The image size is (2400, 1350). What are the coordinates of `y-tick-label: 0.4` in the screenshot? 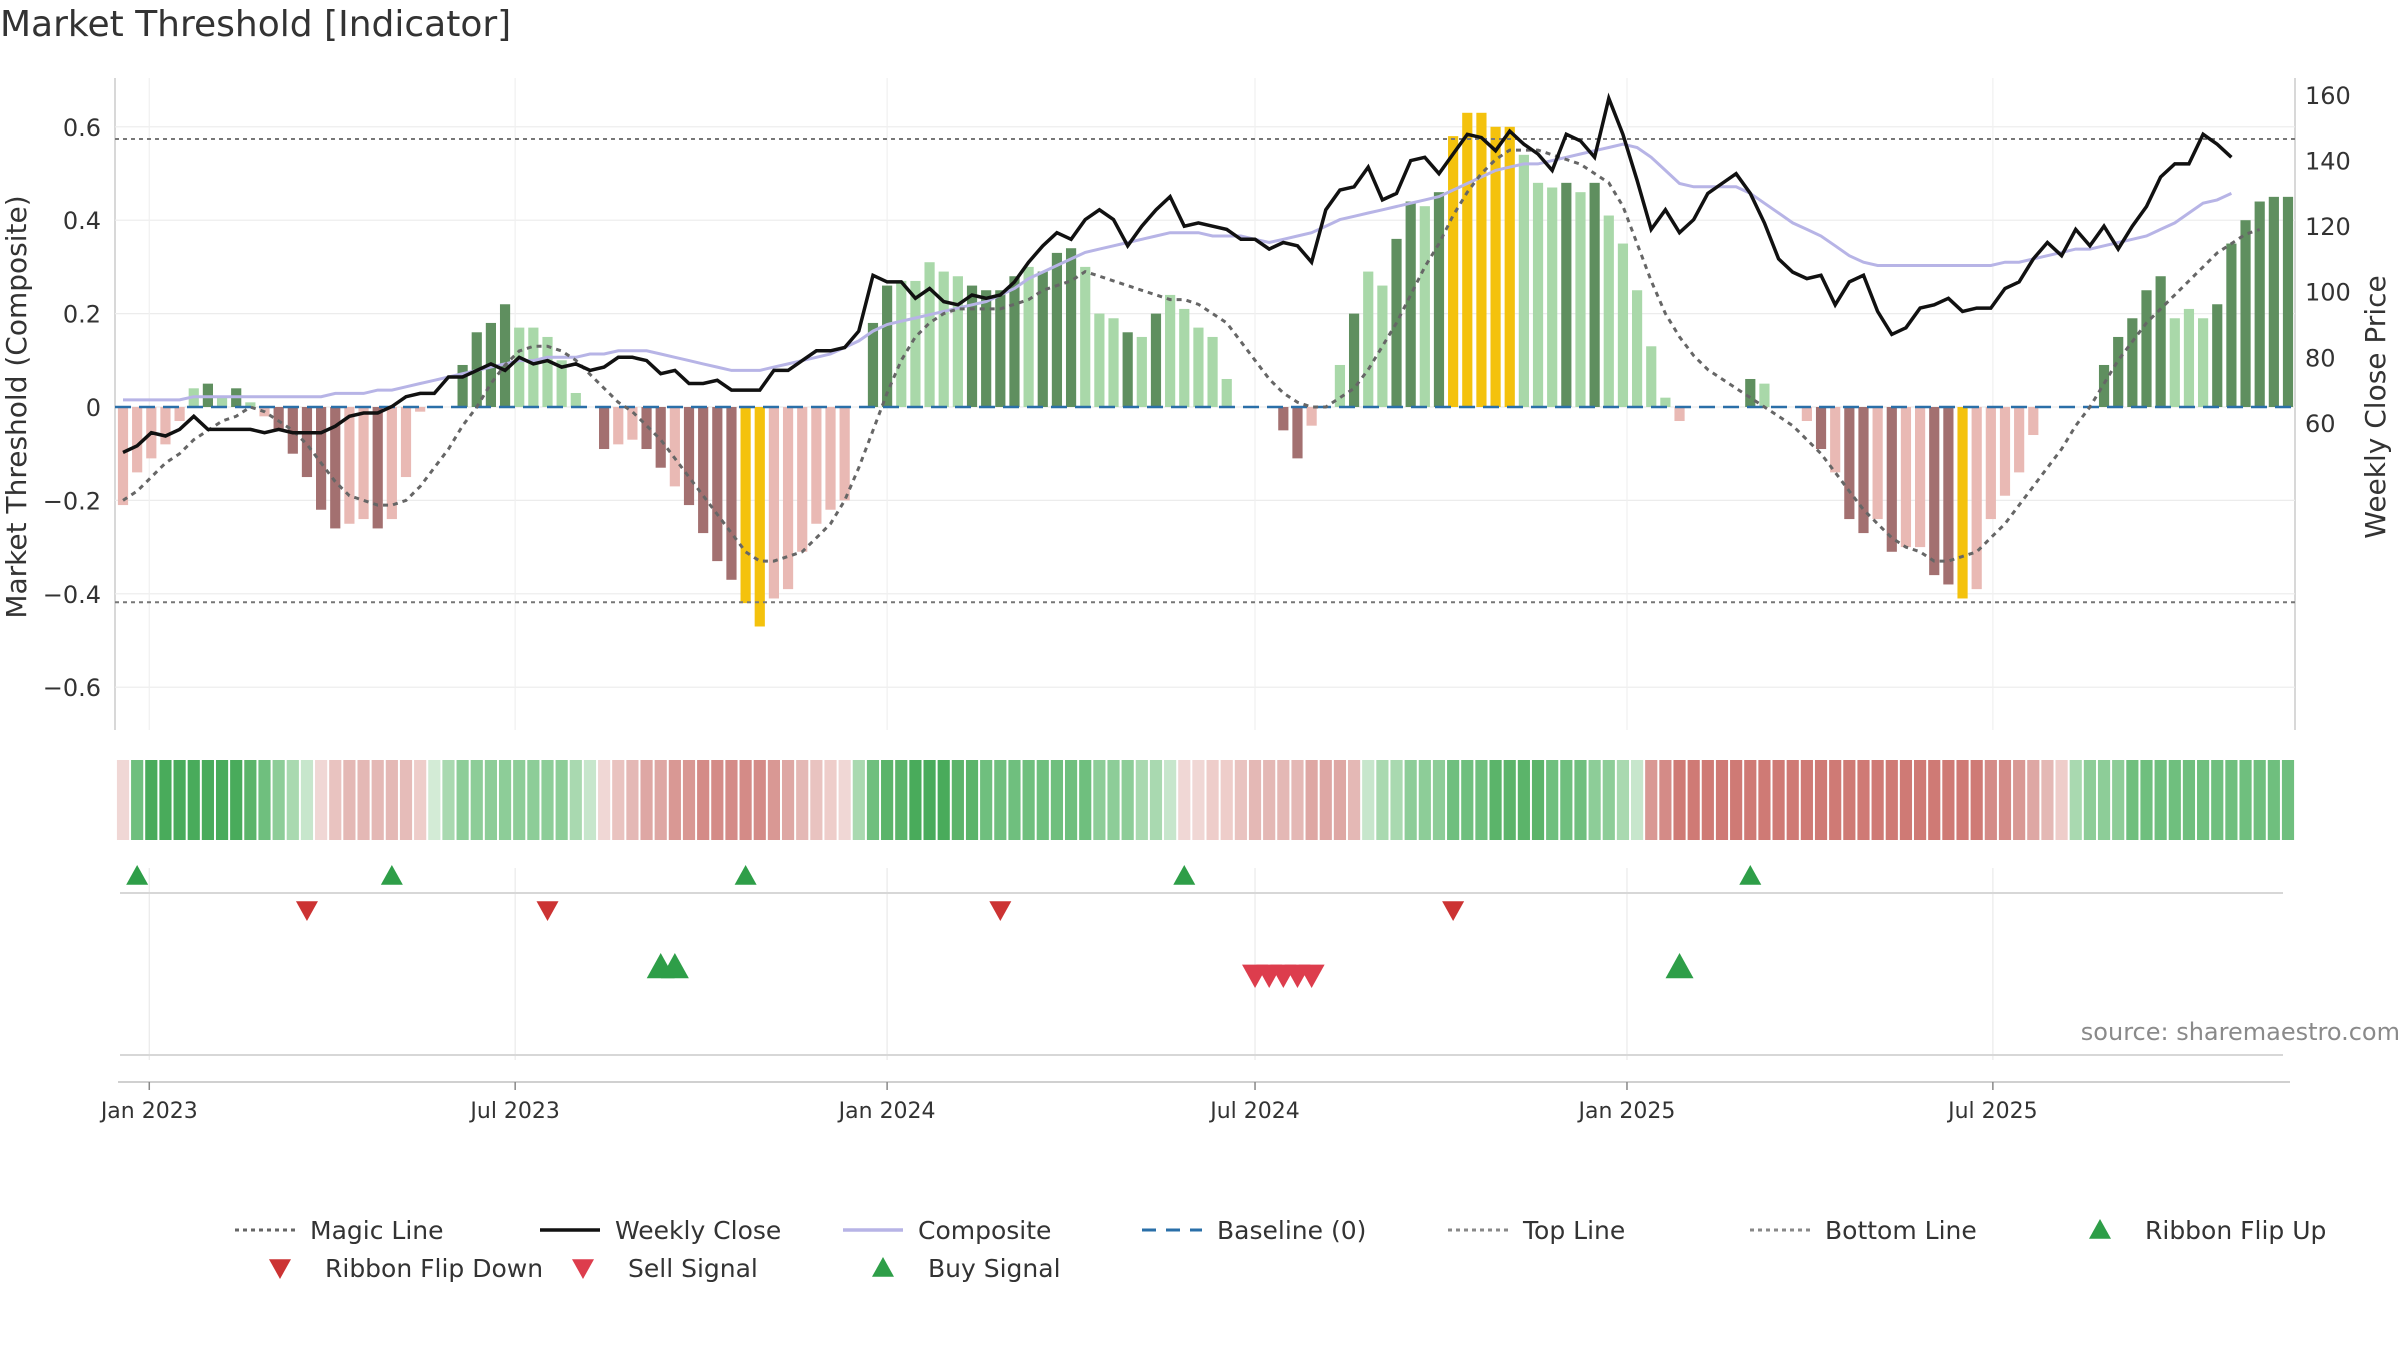 It's located at (82, 221).